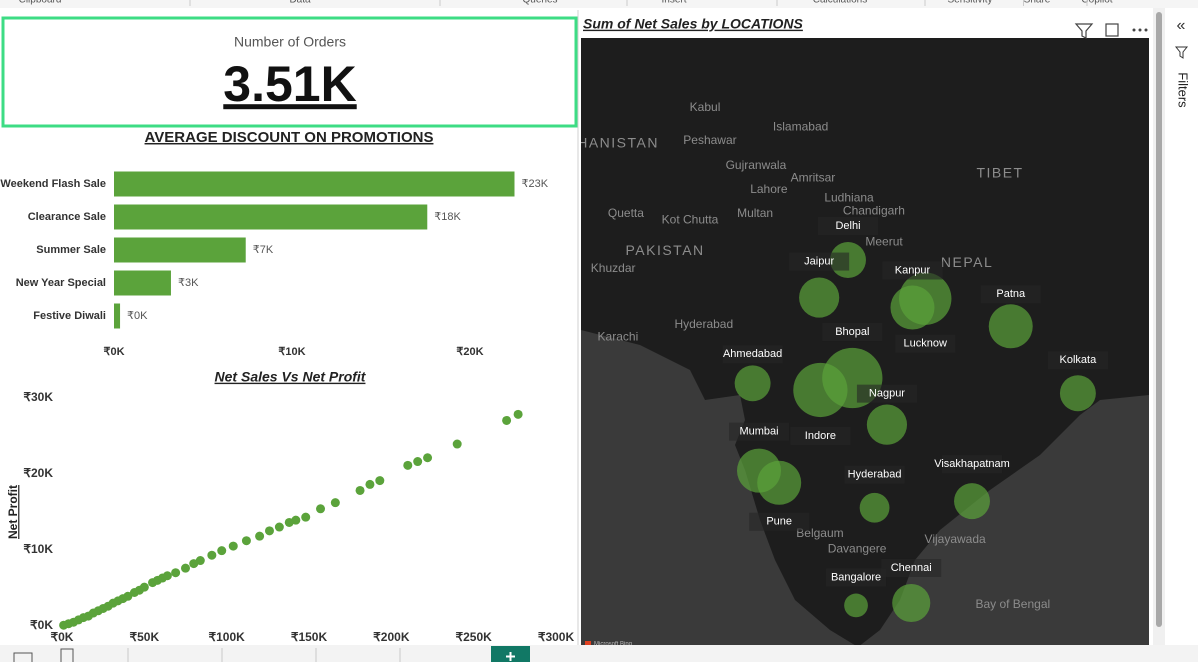 The image size is (1198, 662). What do you see at coordinates (469, 352) in the screenshot?
I see `x-tick-label: ₹20K` at bounding box center [469, 352].